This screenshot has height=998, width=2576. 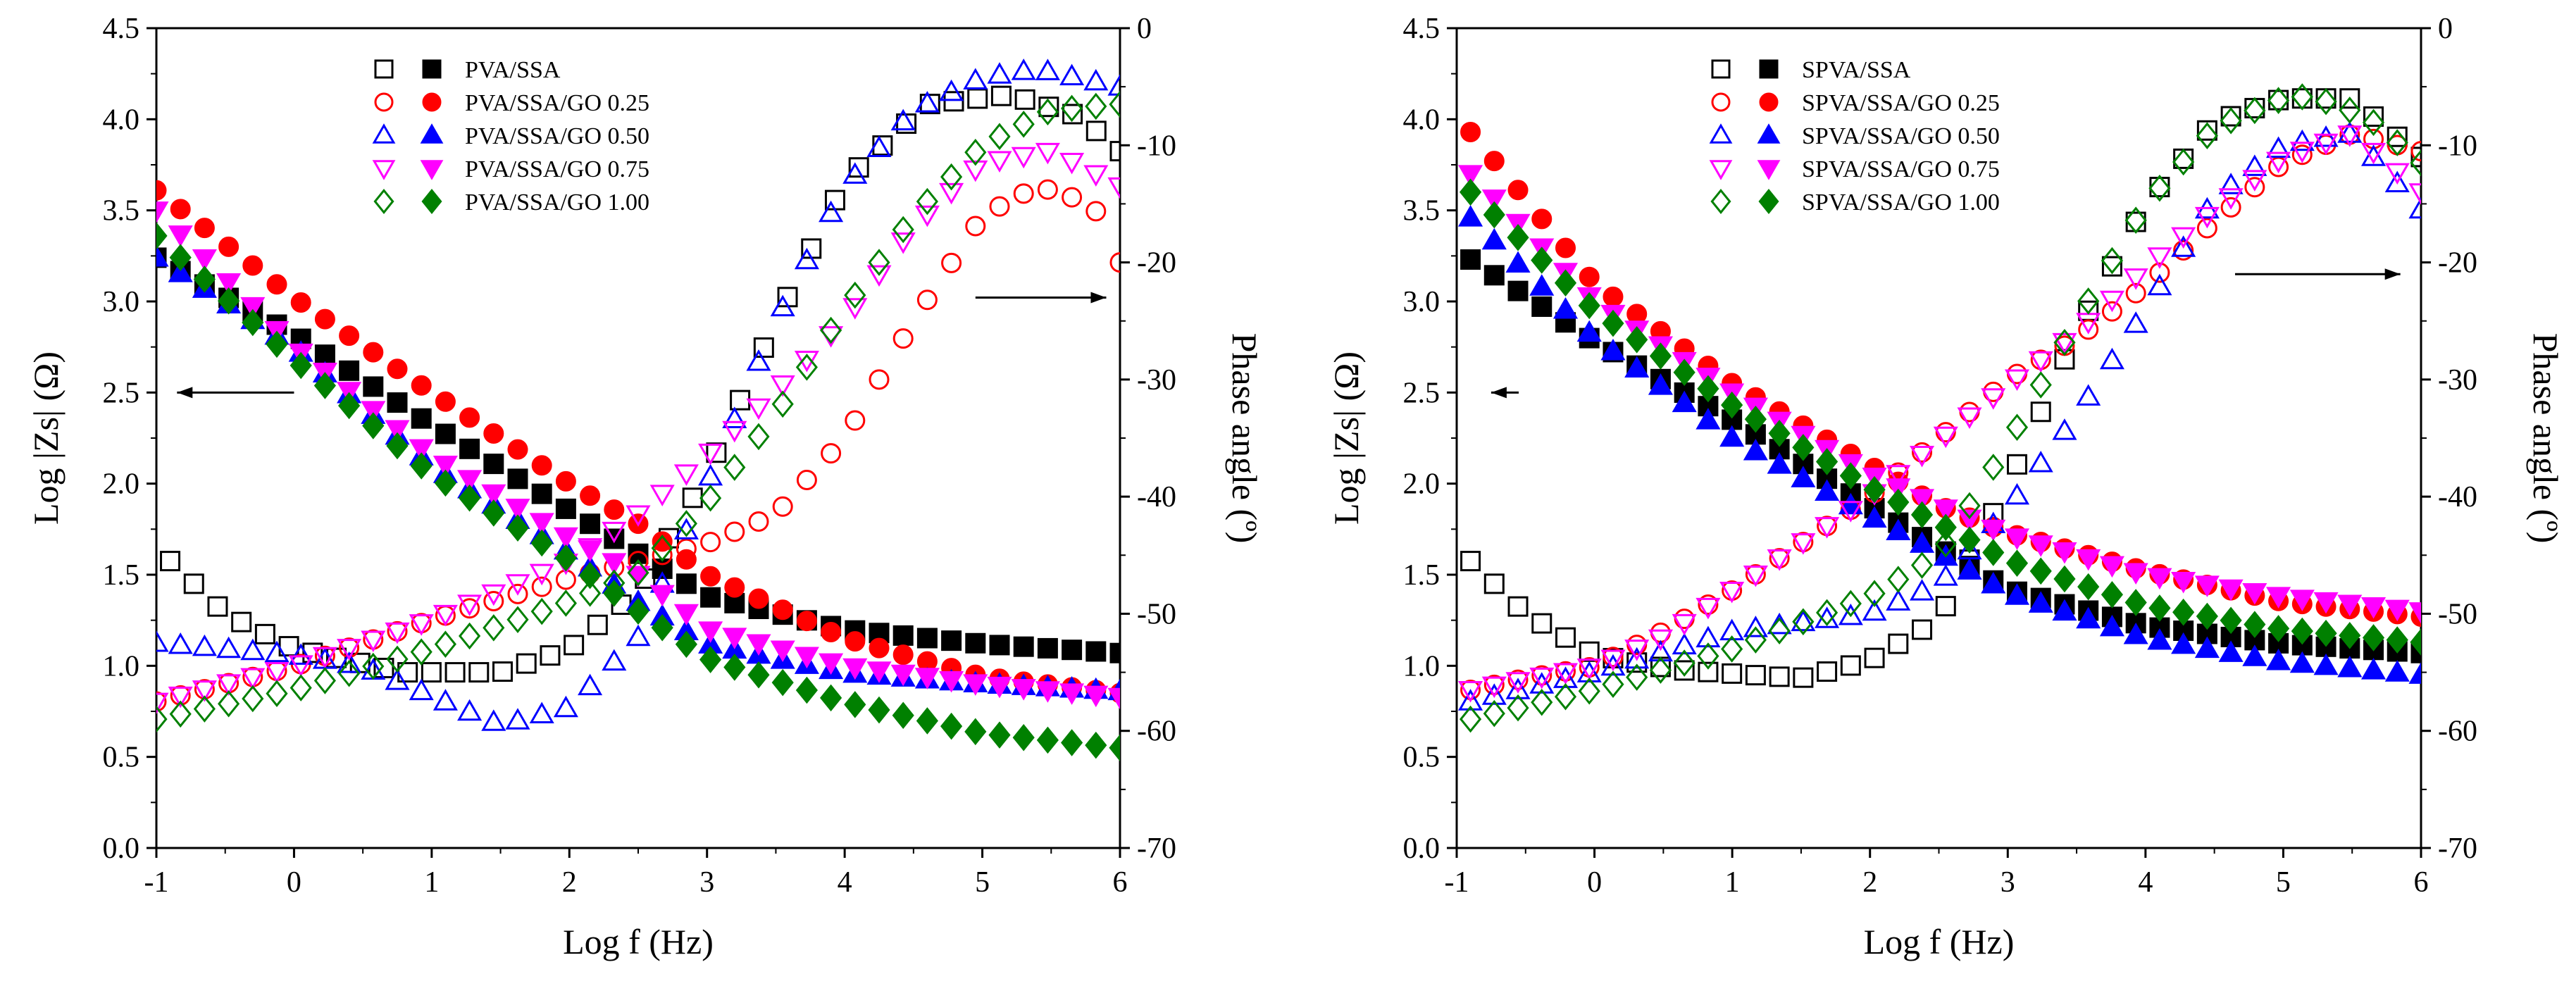 I want to click on x-tick-label: 1, so click(x=1732, y=882).